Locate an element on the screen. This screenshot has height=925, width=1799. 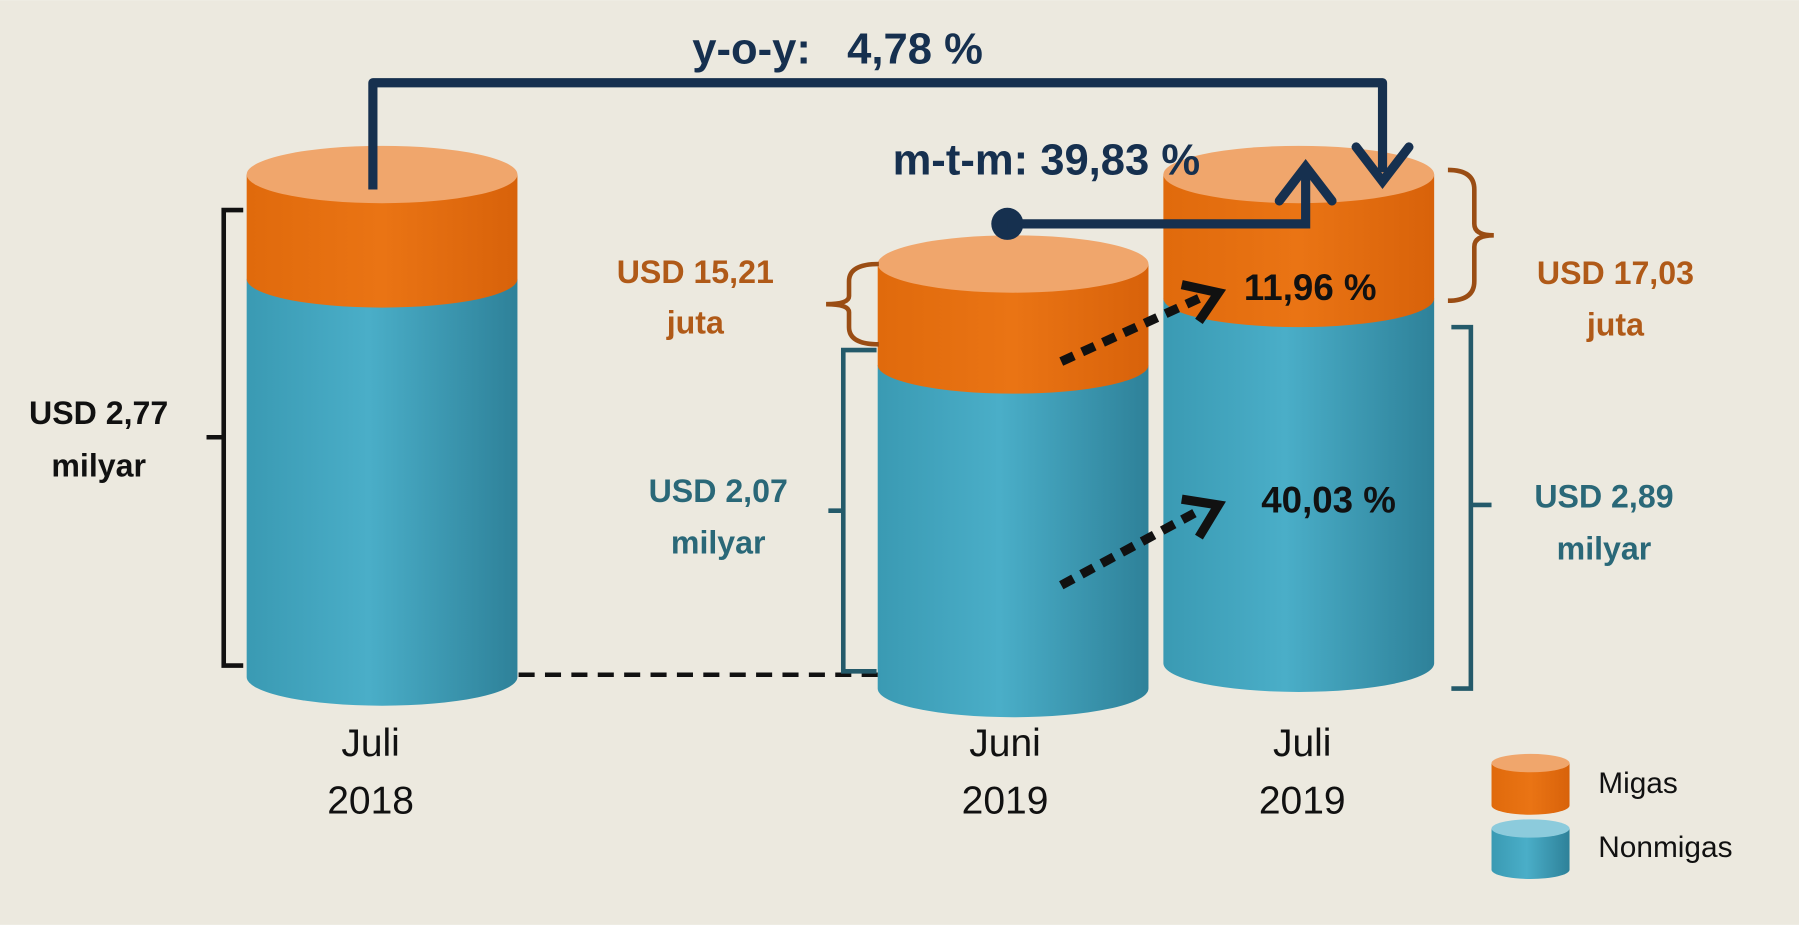
nonmigas-label: USD 2,07 is located at coordinates (718, 491).